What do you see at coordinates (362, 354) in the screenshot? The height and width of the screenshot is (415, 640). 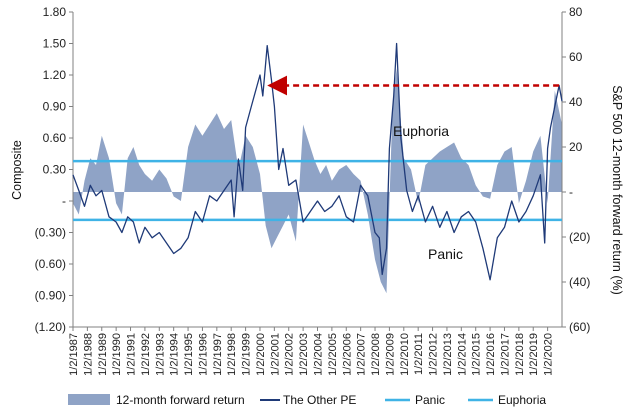 I see `x-tick-label: 1/2/2007` at bounding box center [362, 354].